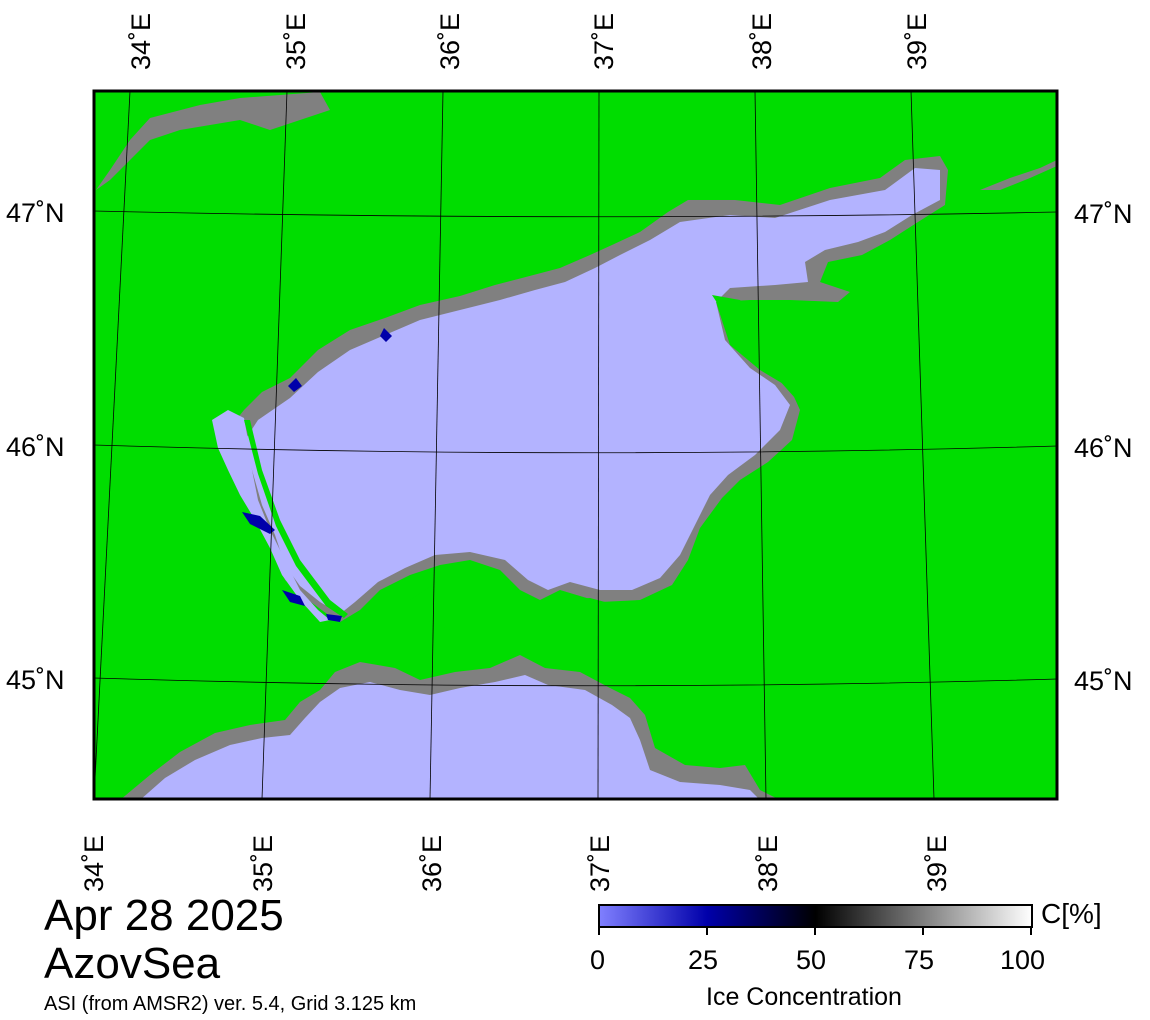  What do you see at coordinates (703, 960) in the screenshot?
I see `colorbar-label-25: 25` at bounding box center [703, 960].